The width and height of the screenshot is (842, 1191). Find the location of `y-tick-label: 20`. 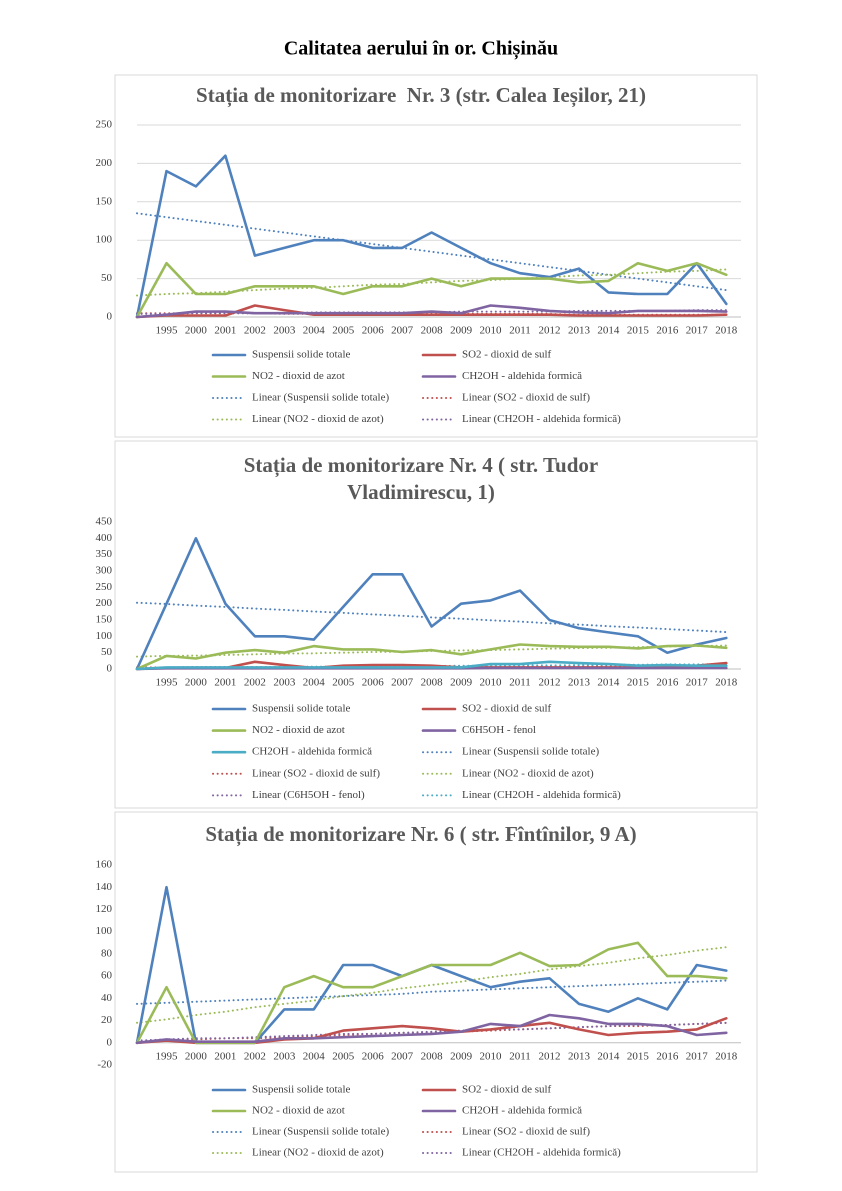

y-tick-label: 20 is located at coordinates (107, 1020).